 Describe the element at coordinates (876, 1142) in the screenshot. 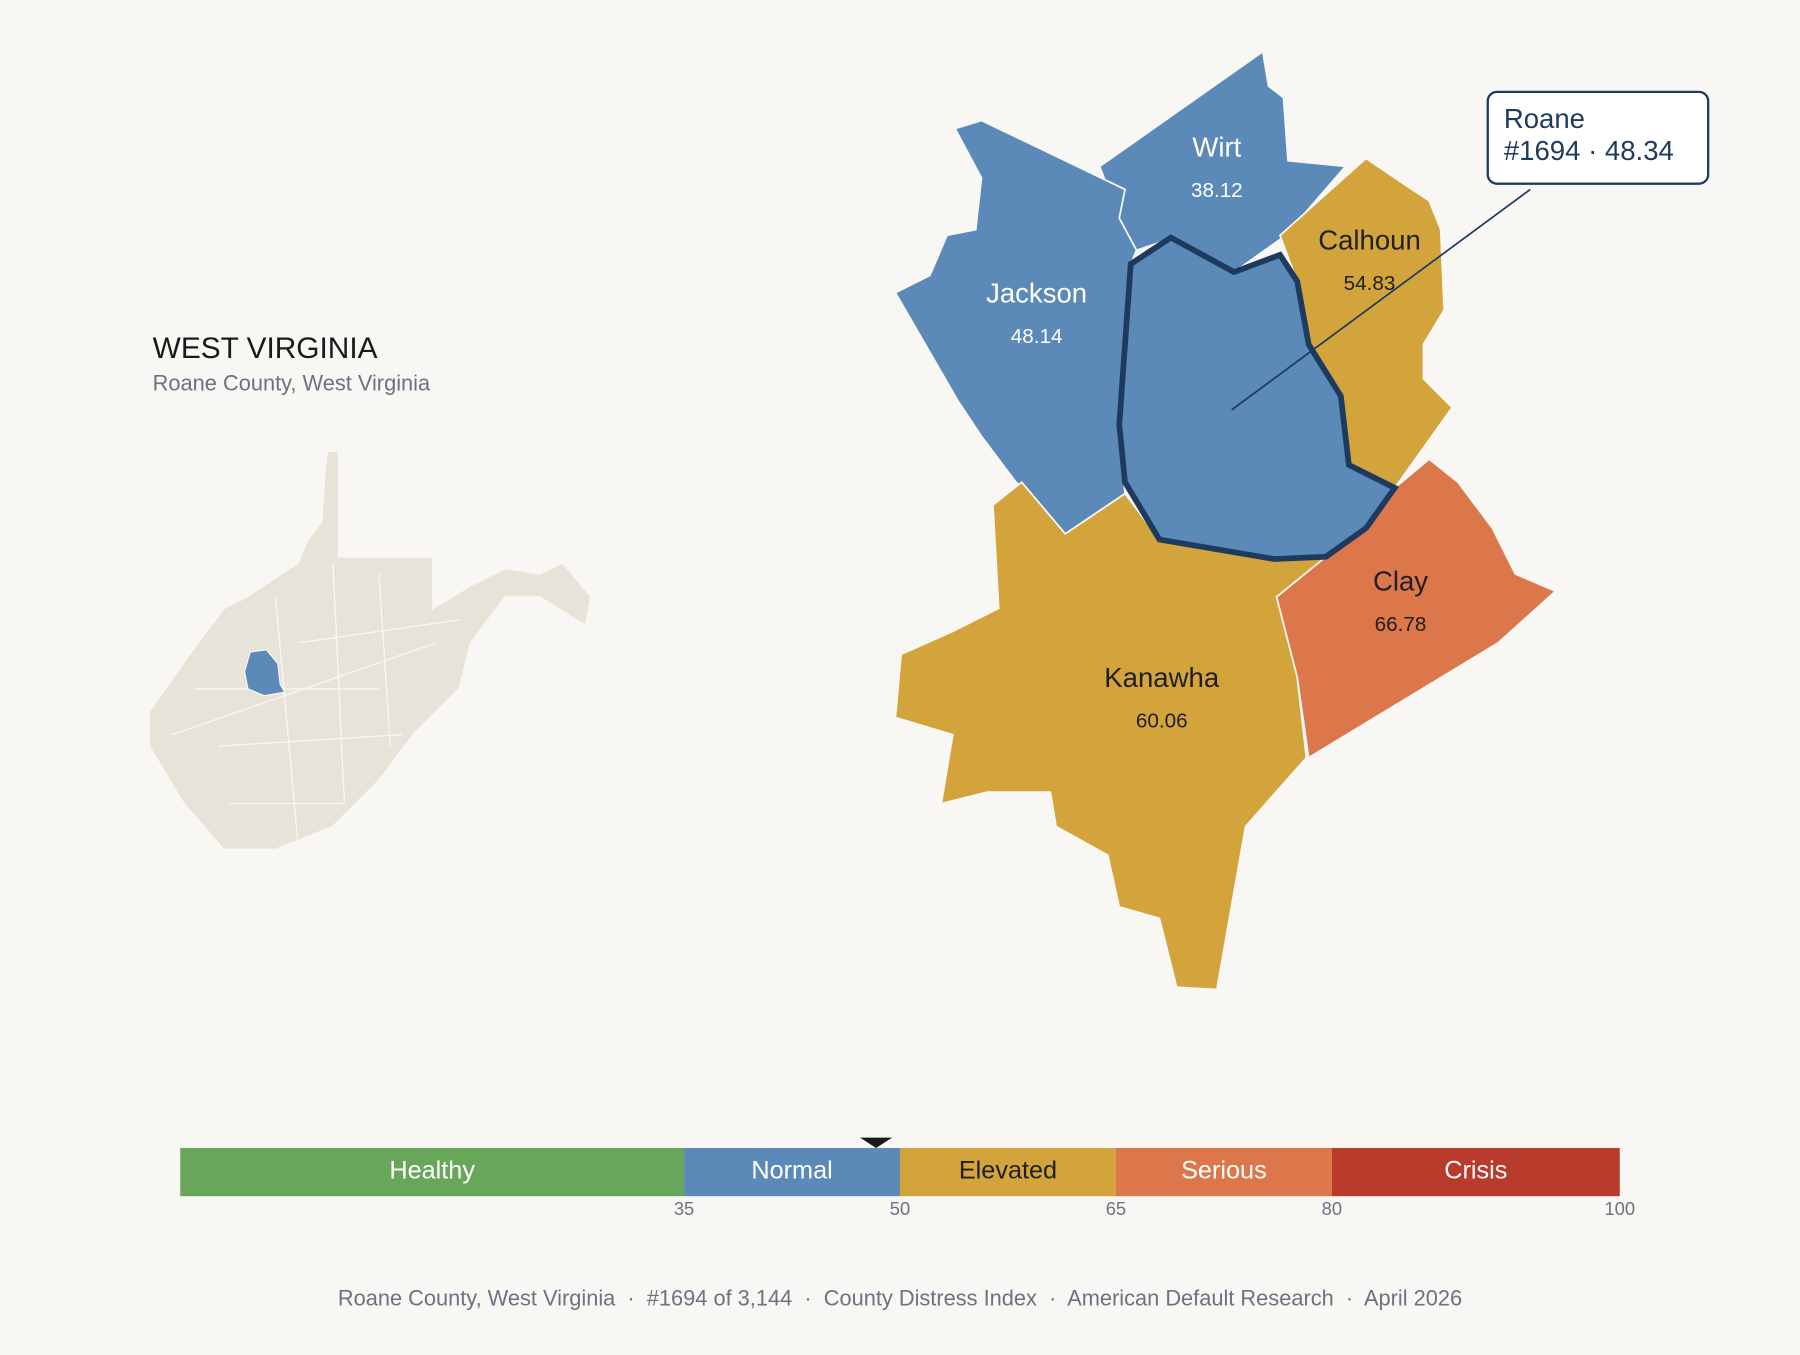

I see `scale-marker` at that location.